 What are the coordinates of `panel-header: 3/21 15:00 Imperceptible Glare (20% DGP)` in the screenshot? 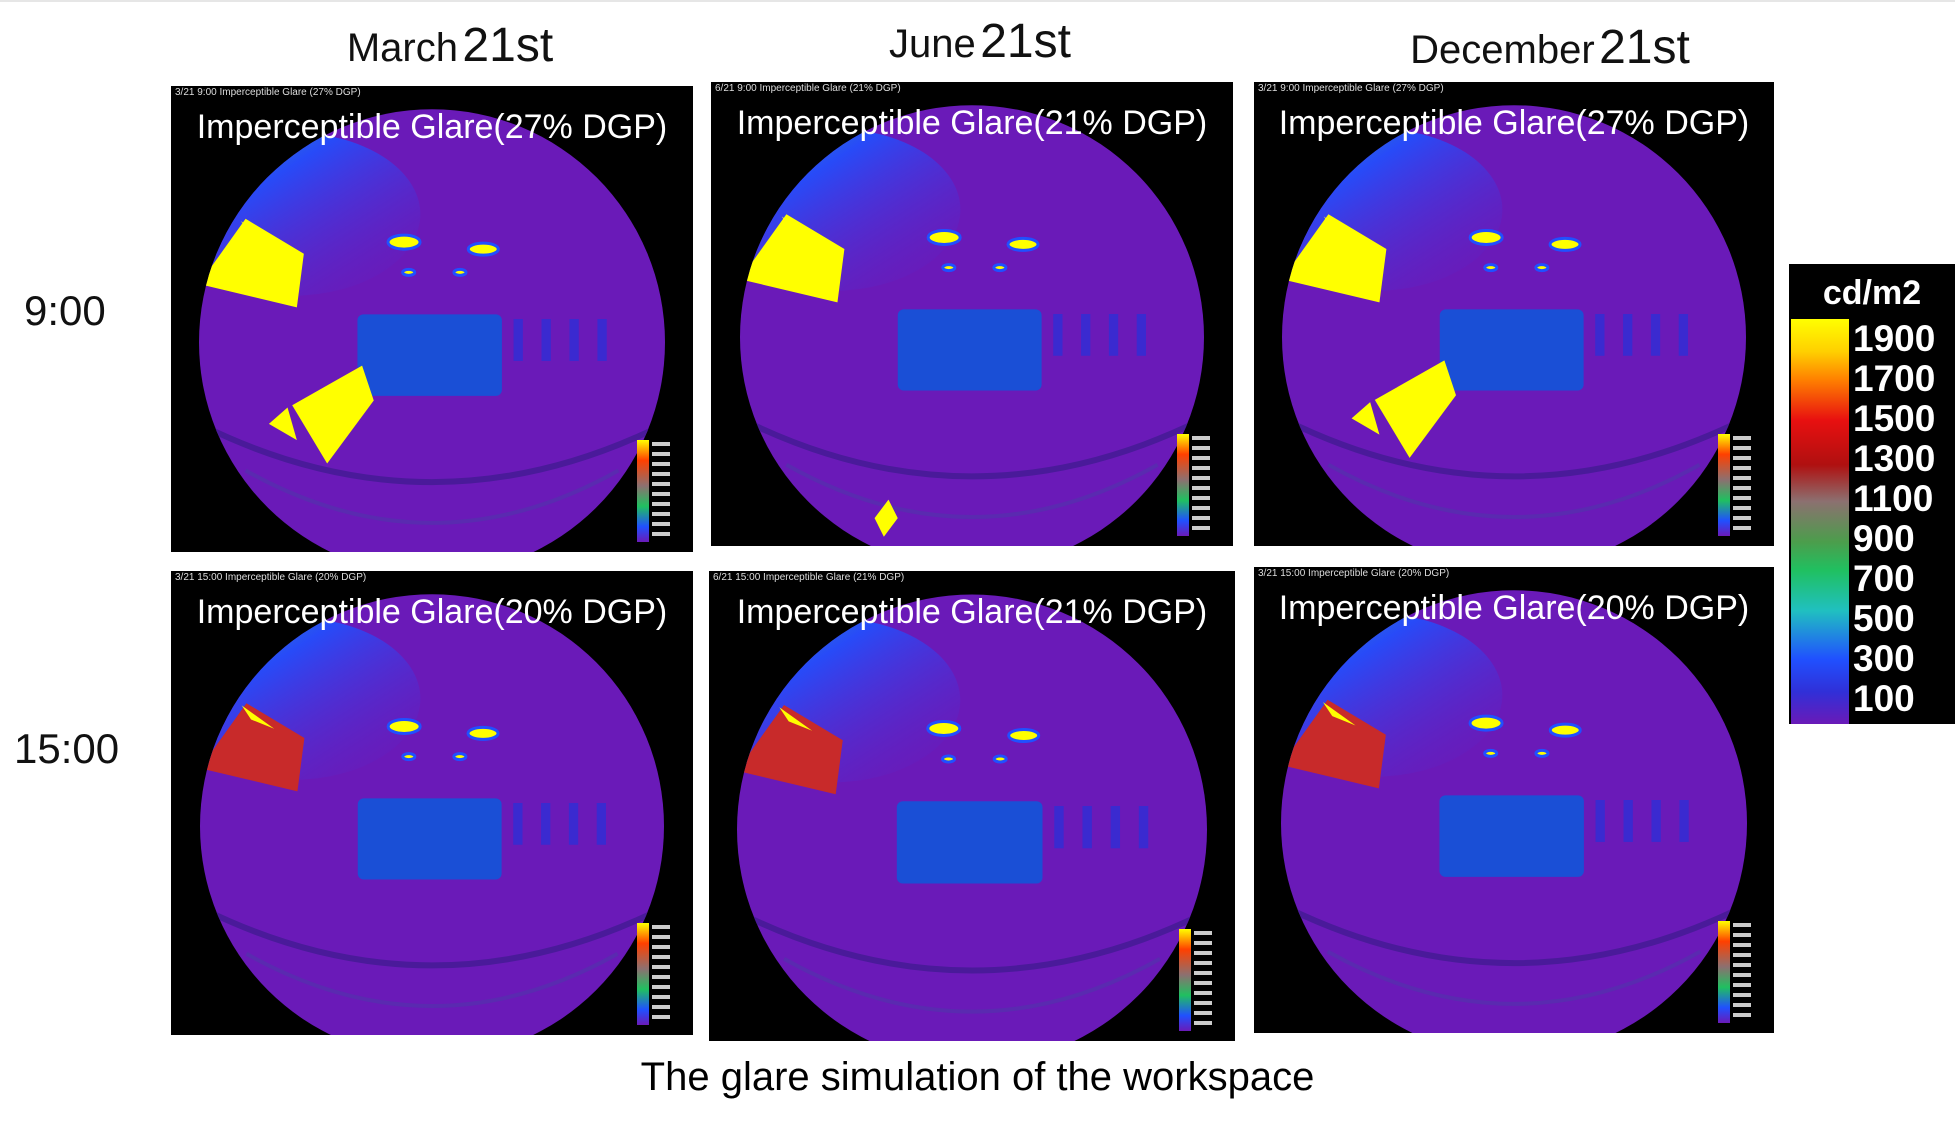 It's located at (271, 577).